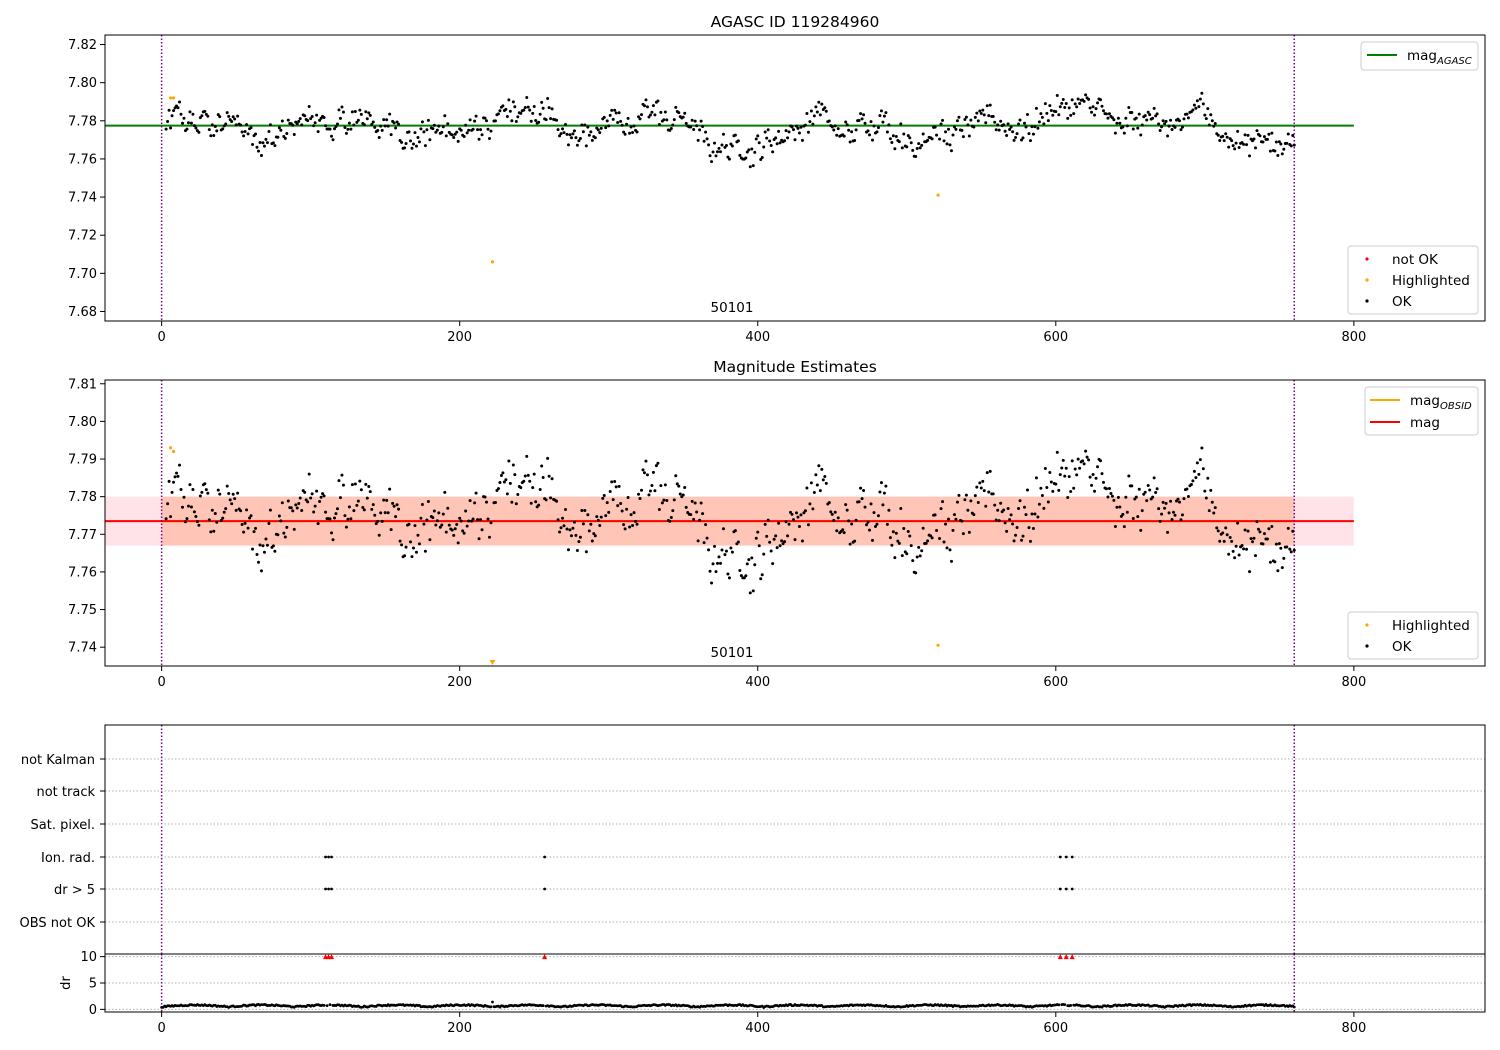 This screenshot has height=1050, width=1500. Describe the element at coordinates (757, 1028) in the screenshot. I see `x-tick-label: 400` at that location.